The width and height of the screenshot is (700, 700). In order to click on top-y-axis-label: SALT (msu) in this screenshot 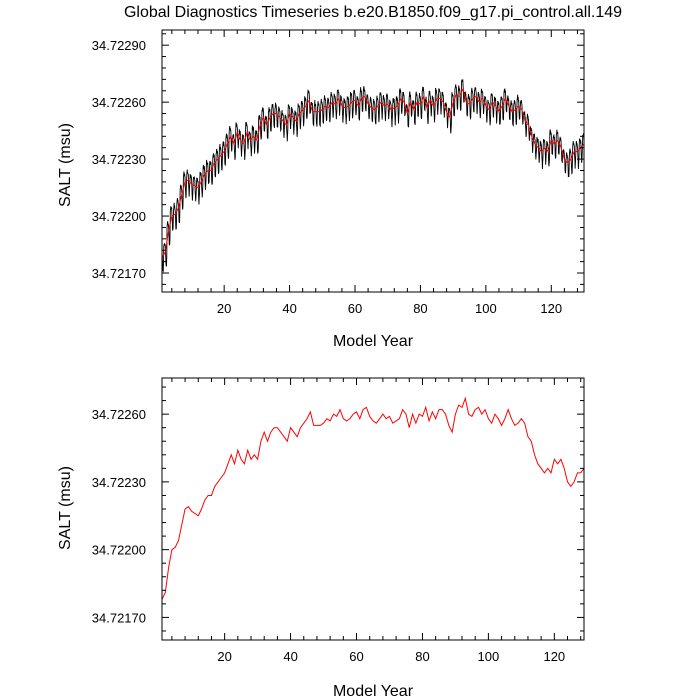, I will do `click(65, 165)`.